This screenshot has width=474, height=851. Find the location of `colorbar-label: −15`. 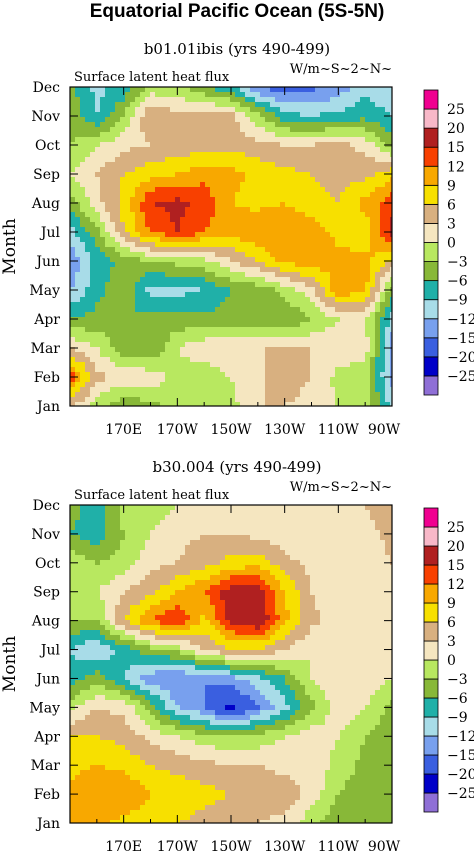

colorbar-label: −15 is located at coordinates (460, 339).